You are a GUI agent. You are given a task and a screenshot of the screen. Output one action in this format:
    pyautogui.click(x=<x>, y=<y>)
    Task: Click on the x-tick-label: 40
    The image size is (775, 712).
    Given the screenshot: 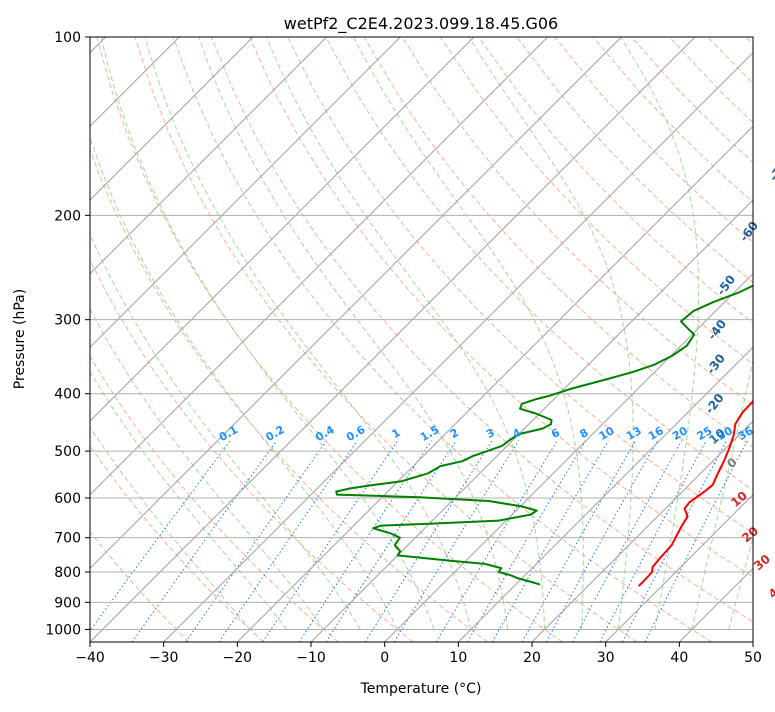 What is the action you would take?
    pyautogui.click(x=679, y=658)
    